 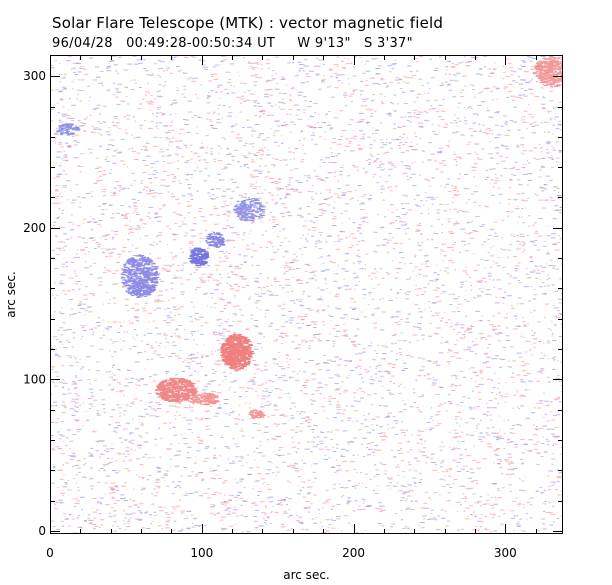 I want to click on x-tick-label-100: 100, so click(x=201, y=553).